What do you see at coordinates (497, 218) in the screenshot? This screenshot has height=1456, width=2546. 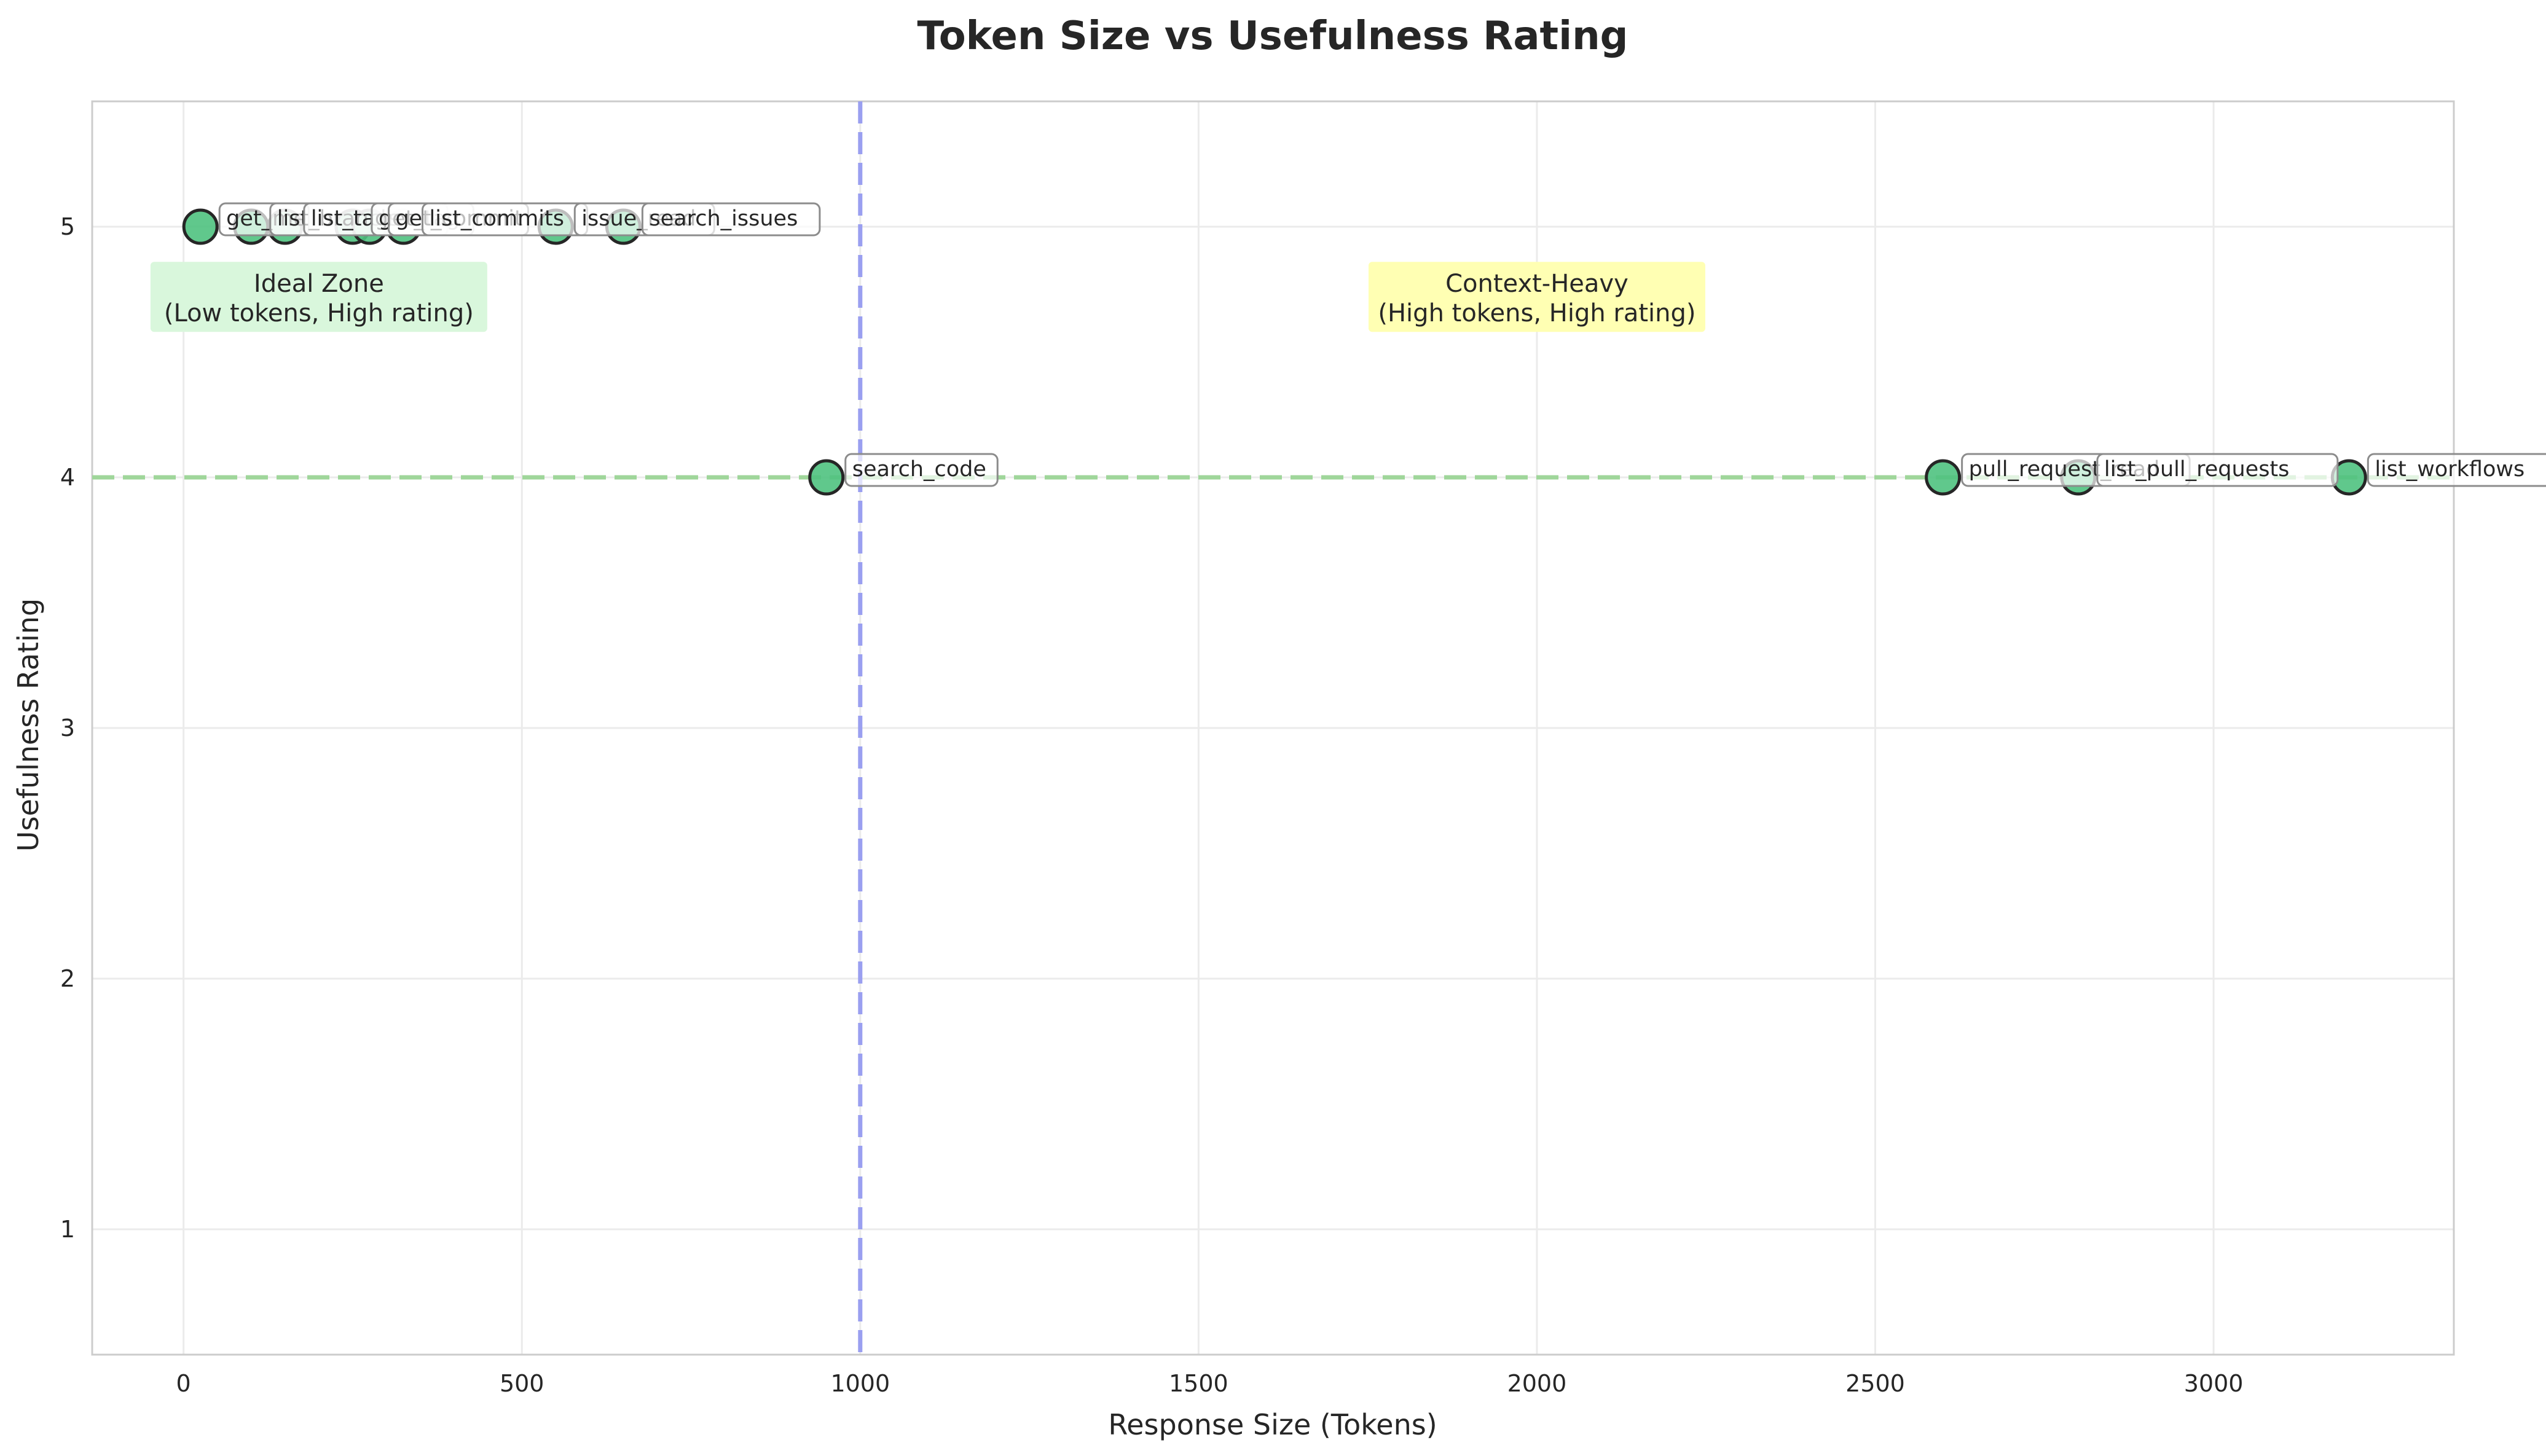 I see `point-label-text: list_commits` at bounding box center [497, 218].